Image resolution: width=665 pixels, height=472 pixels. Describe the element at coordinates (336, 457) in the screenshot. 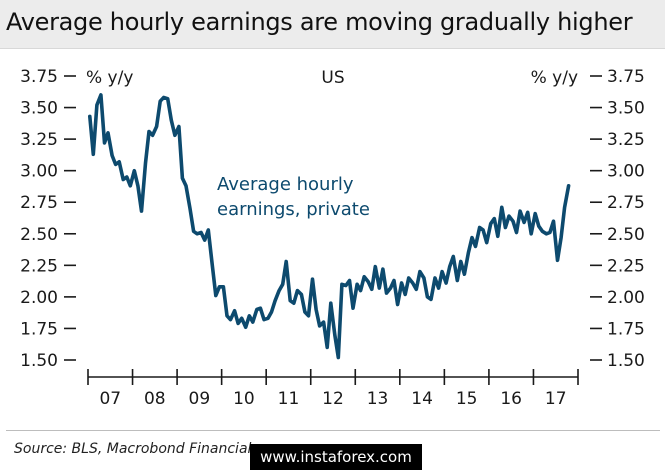

I see `watermark: www.instaforex.com` at that location.